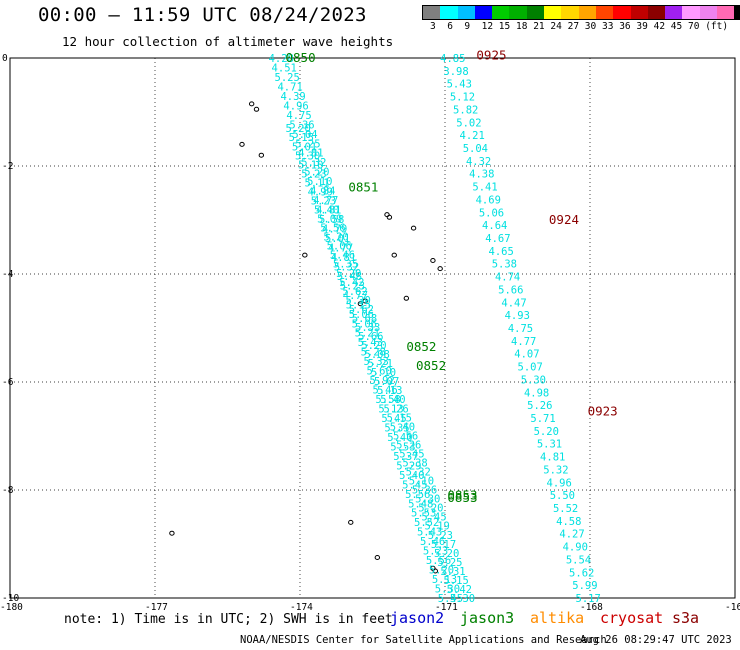 The image size is (740, 650). What do you see at coordinates (507, 278) in the screenshot?
I see `swh-value-label: 4.74` at bounding box center [507, 278].